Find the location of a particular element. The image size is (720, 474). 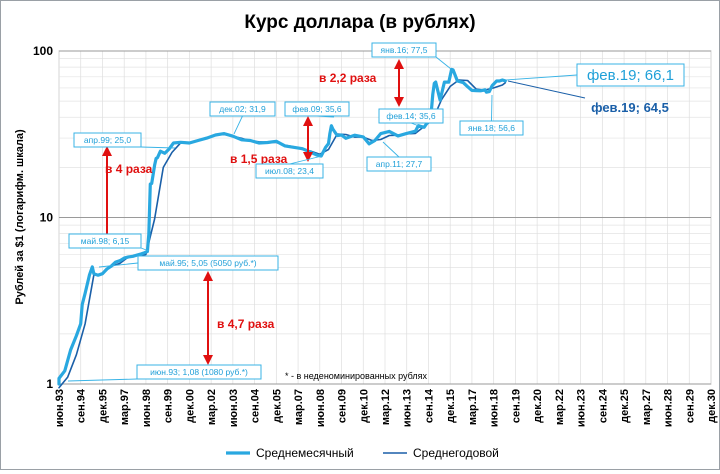

x-tick-label: июн.98 is located at coordinates (147, 408).